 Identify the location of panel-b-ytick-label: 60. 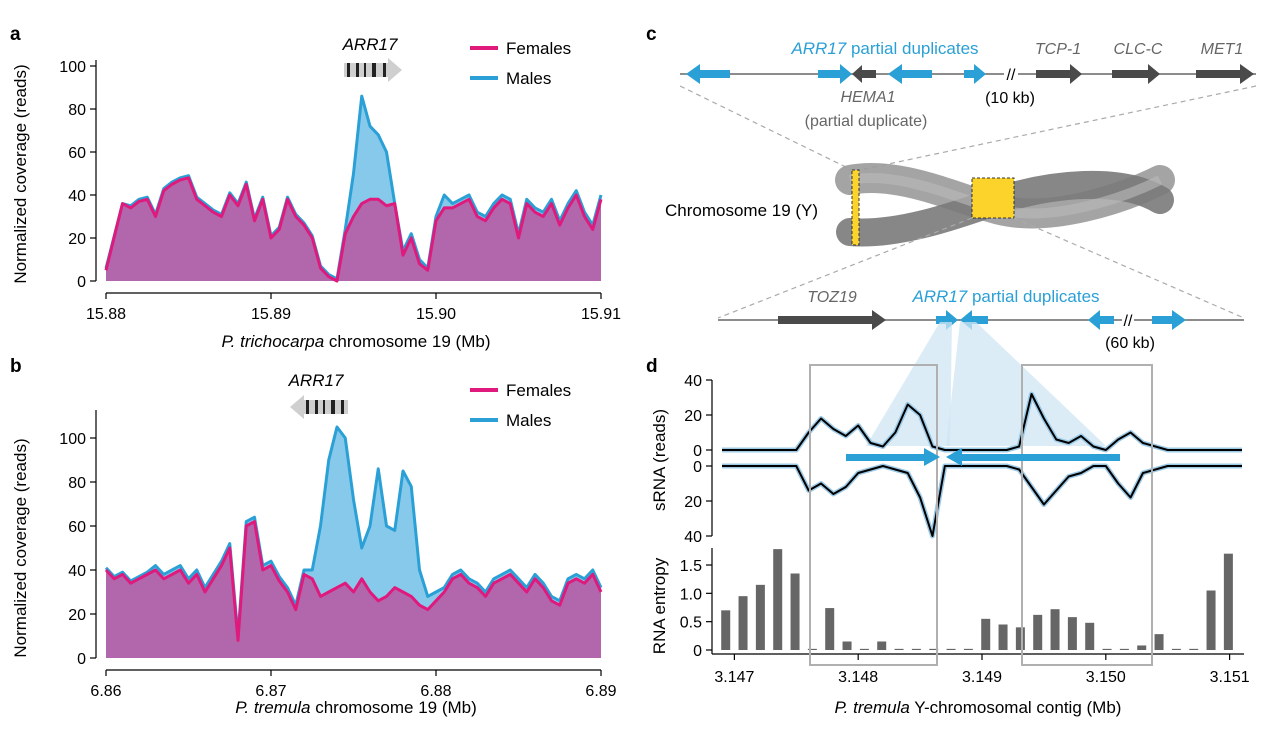
(77, 527).